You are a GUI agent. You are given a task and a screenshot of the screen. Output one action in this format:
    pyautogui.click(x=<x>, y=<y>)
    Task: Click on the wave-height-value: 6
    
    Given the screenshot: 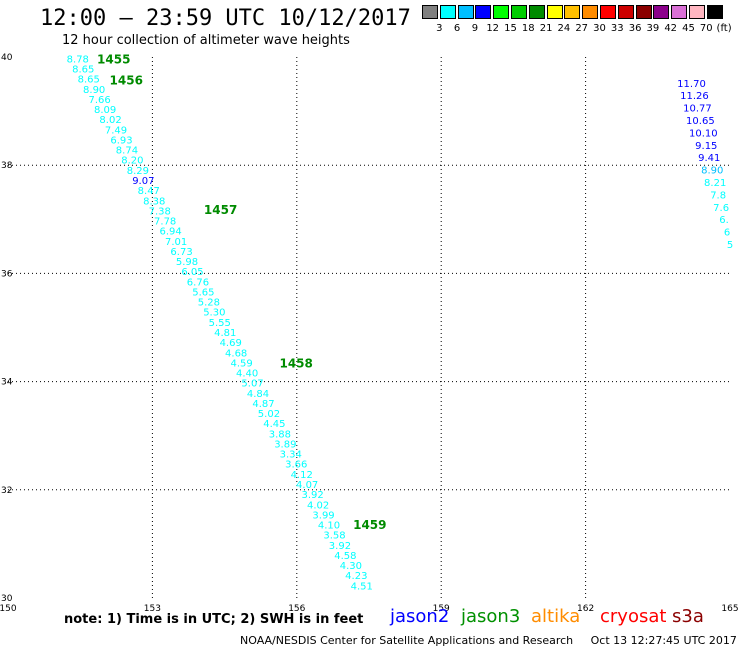 What is the action you would take?
    pyautogui.click(x=727, y=233)
    